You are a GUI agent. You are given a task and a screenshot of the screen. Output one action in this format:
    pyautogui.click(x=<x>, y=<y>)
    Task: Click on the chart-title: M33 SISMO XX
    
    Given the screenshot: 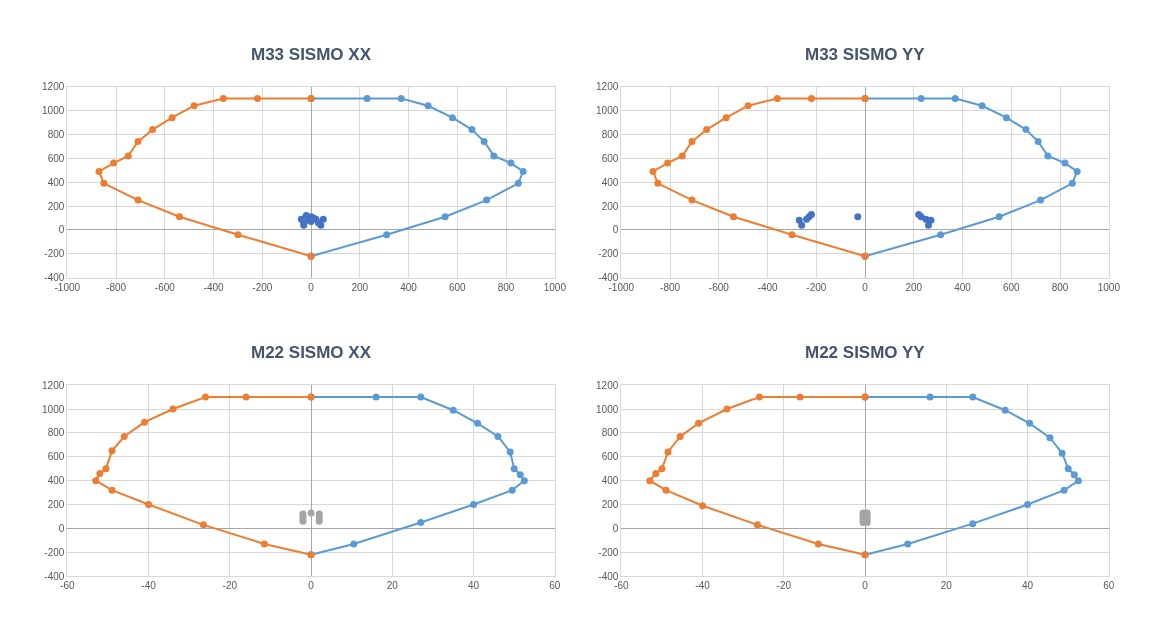 What is the action you would take?
    pyautogui.click(x=311, y=54)
    